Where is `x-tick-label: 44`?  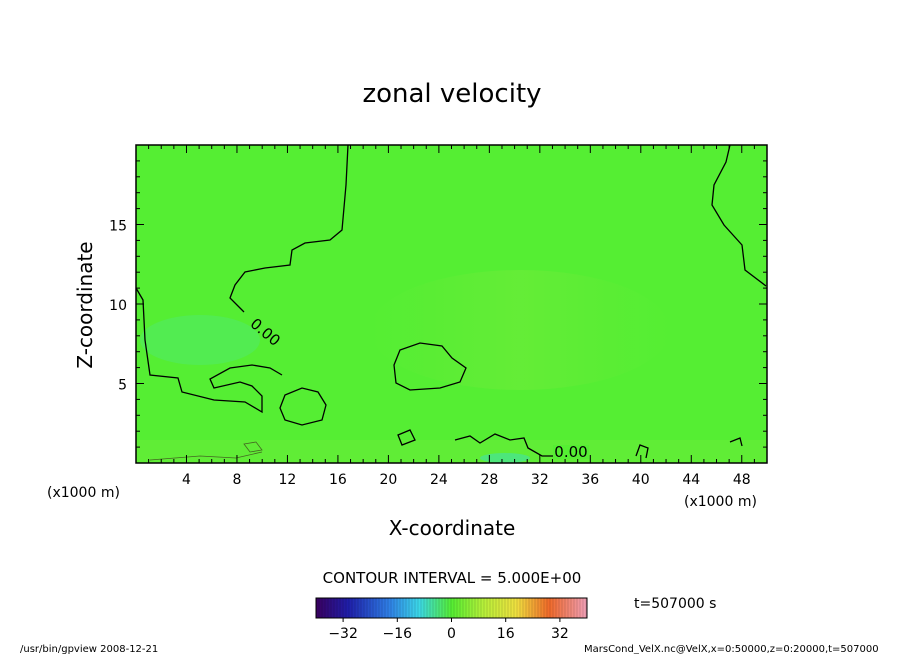
x-tick-label: 44 is located at coordinates (691, 480).